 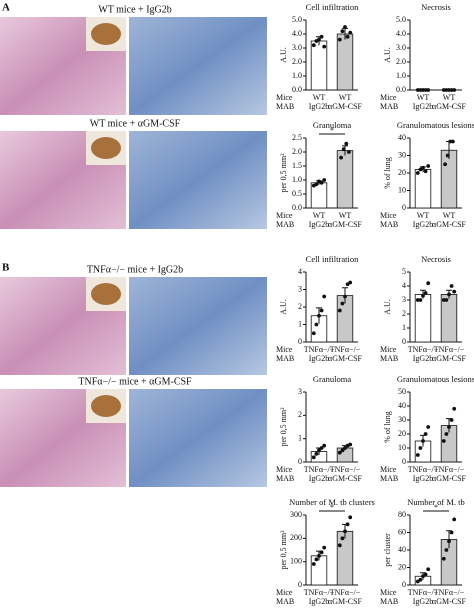 I want to click on y-tick-label: 200, so click(x=296, y=537).